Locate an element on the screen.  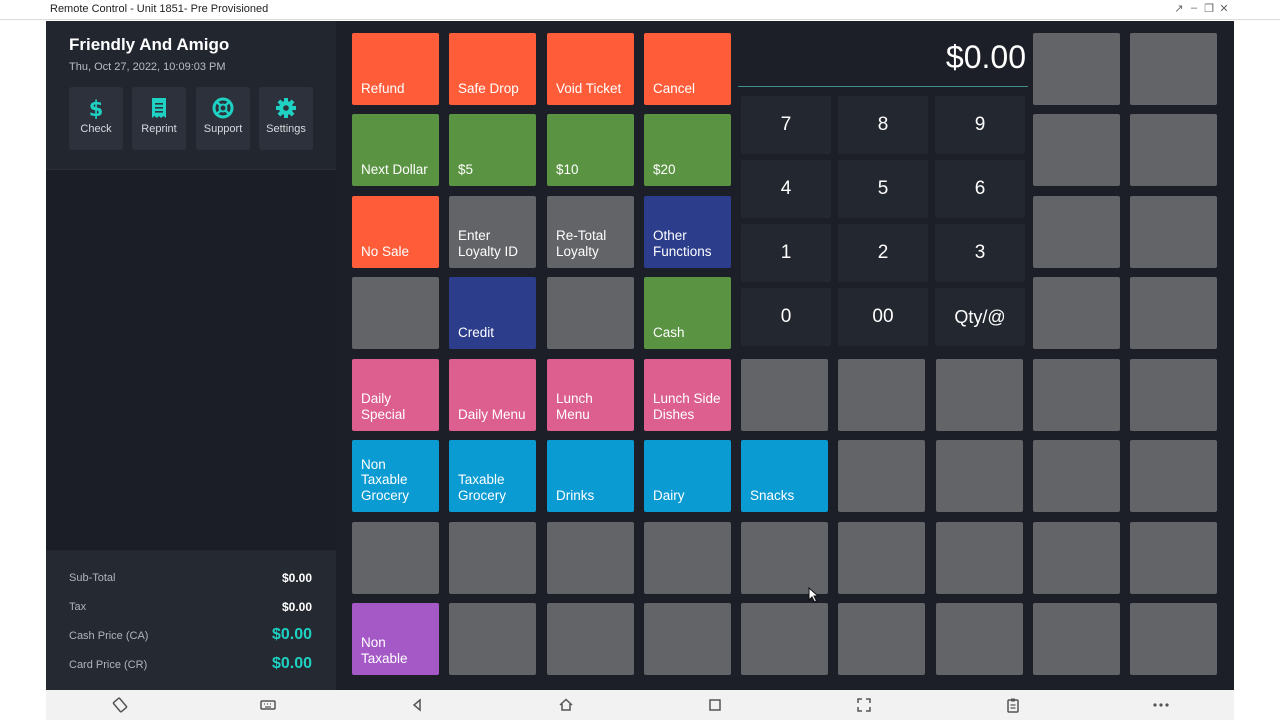
snacks-button: Snacks is located at coordinates (784, 476).